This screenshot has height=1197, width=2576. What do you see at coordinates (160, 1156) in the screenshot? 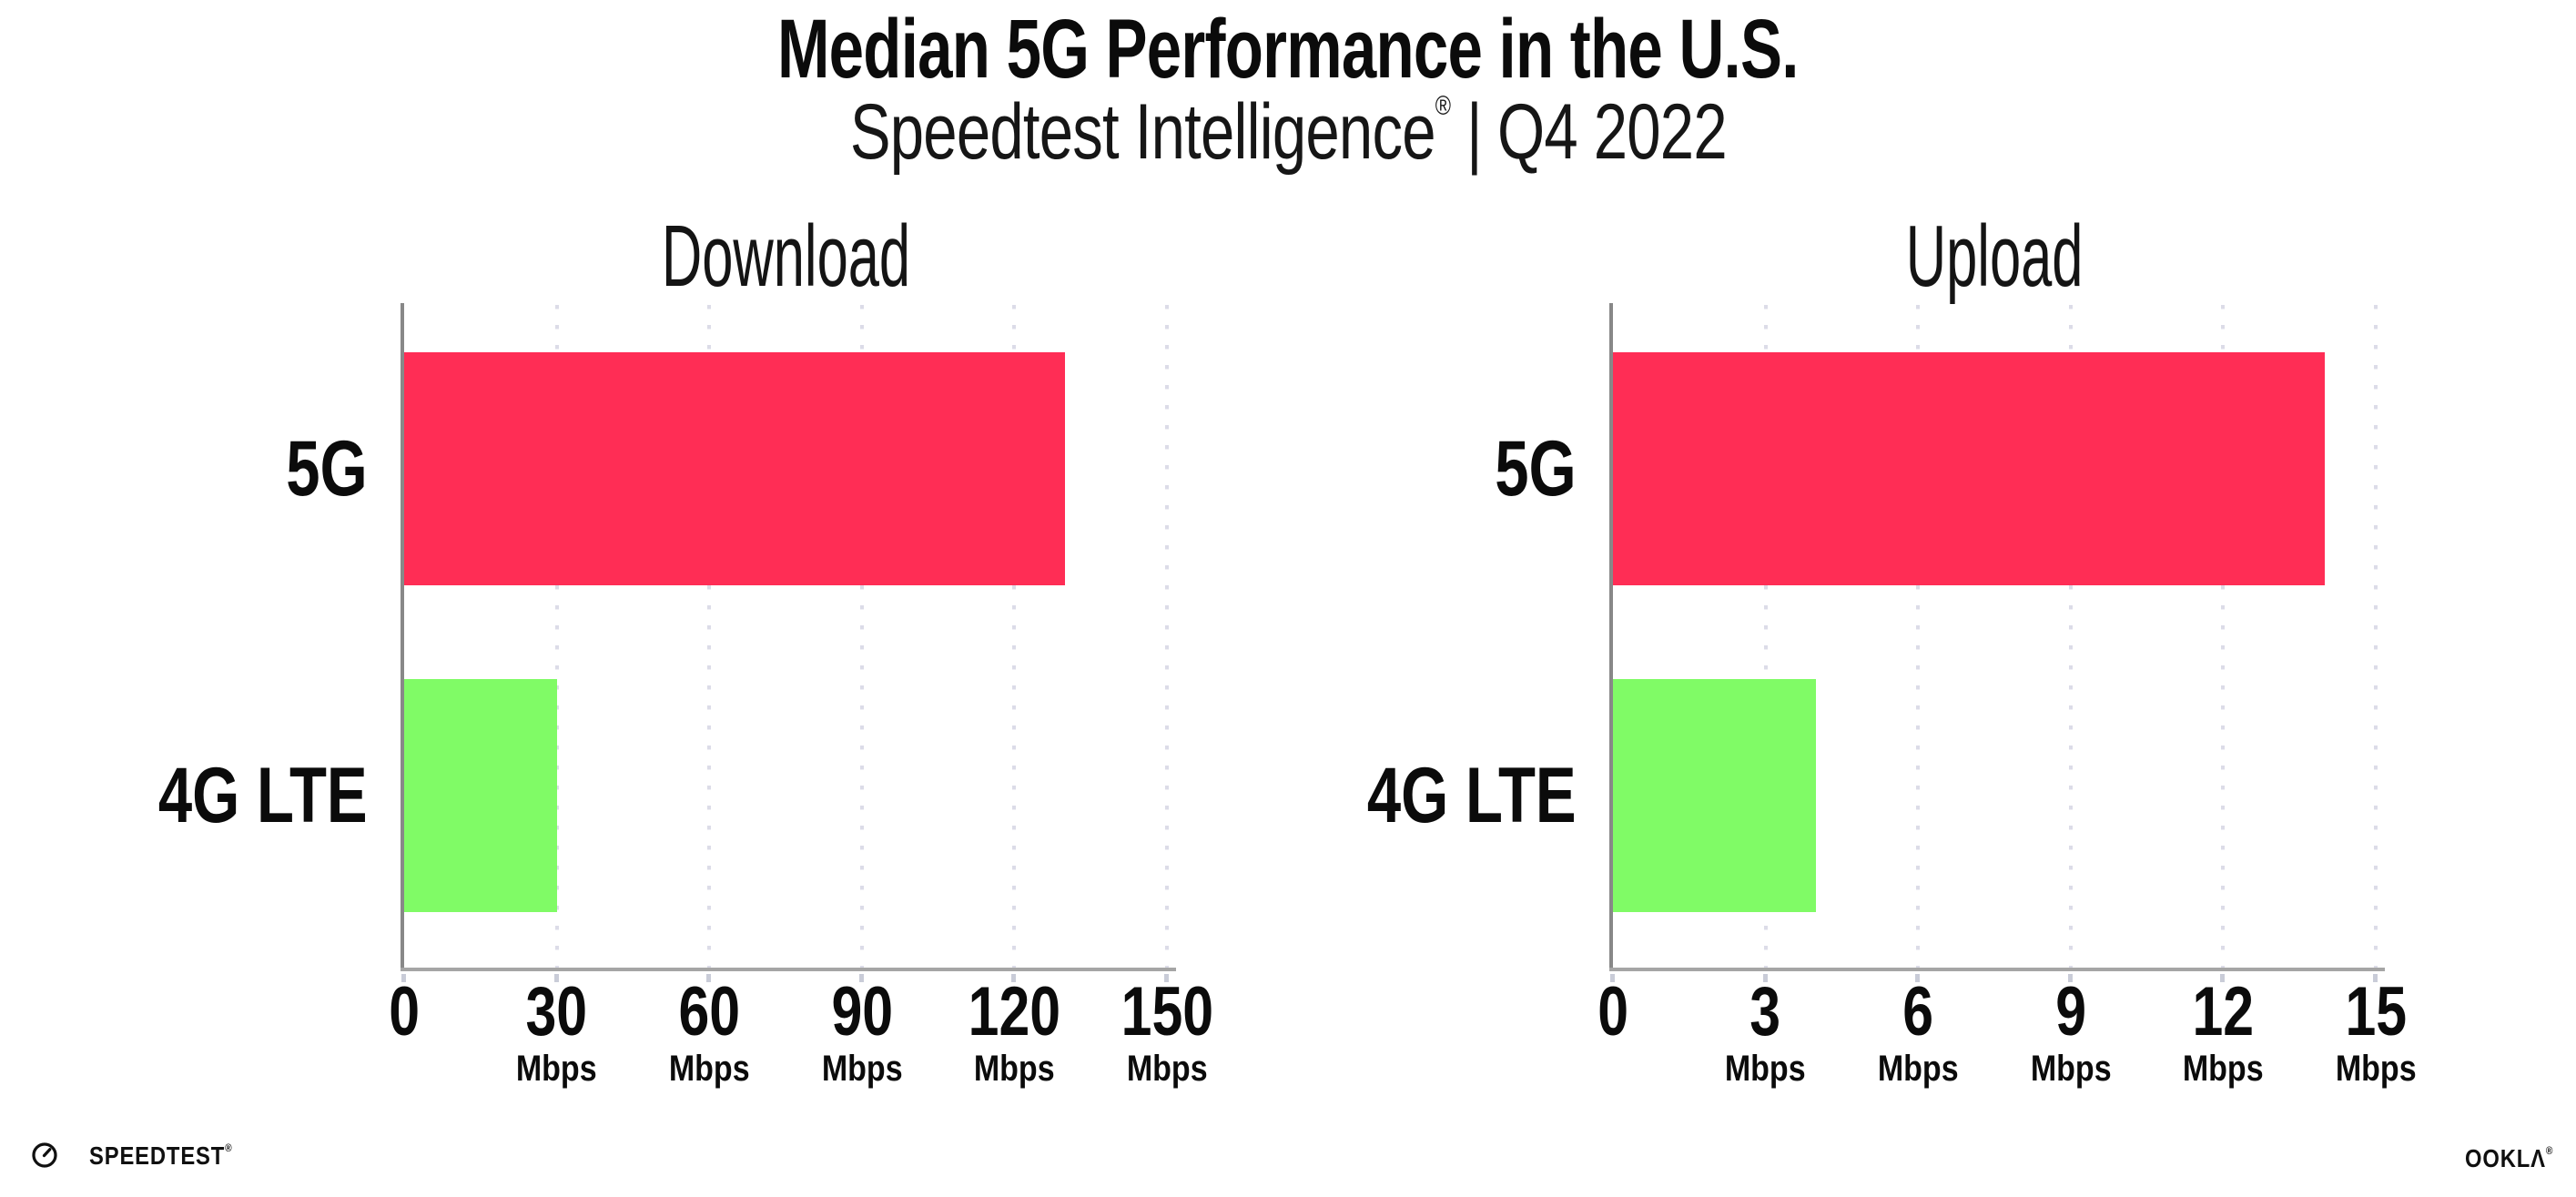
I see `speedtest-logo-text: SPEEDTEST®` at bounding box center [160, 1156].